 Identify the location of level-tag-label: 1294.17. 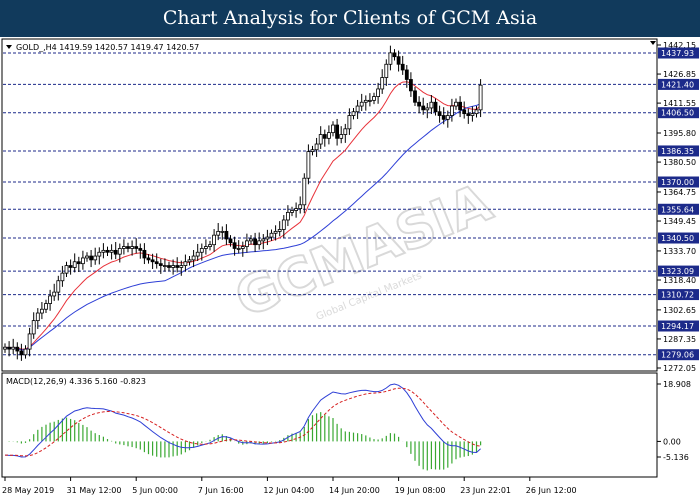
(677, 326).